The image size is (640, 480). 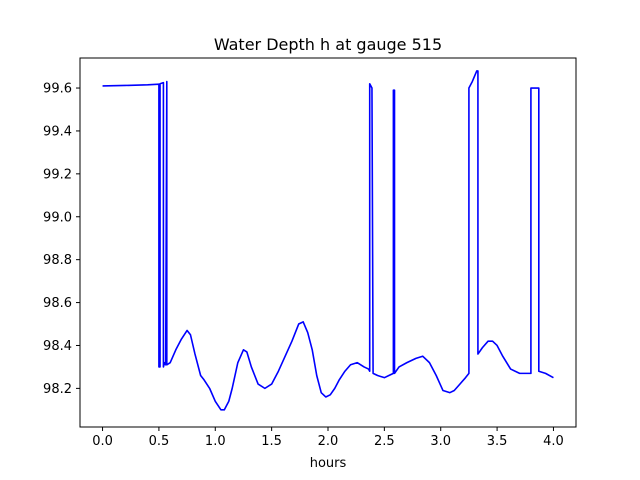 What do you see at coordinates (57, 131) in the screenshot?
I see `y-tick-label: 99.4` at bounding box center [57, 131].